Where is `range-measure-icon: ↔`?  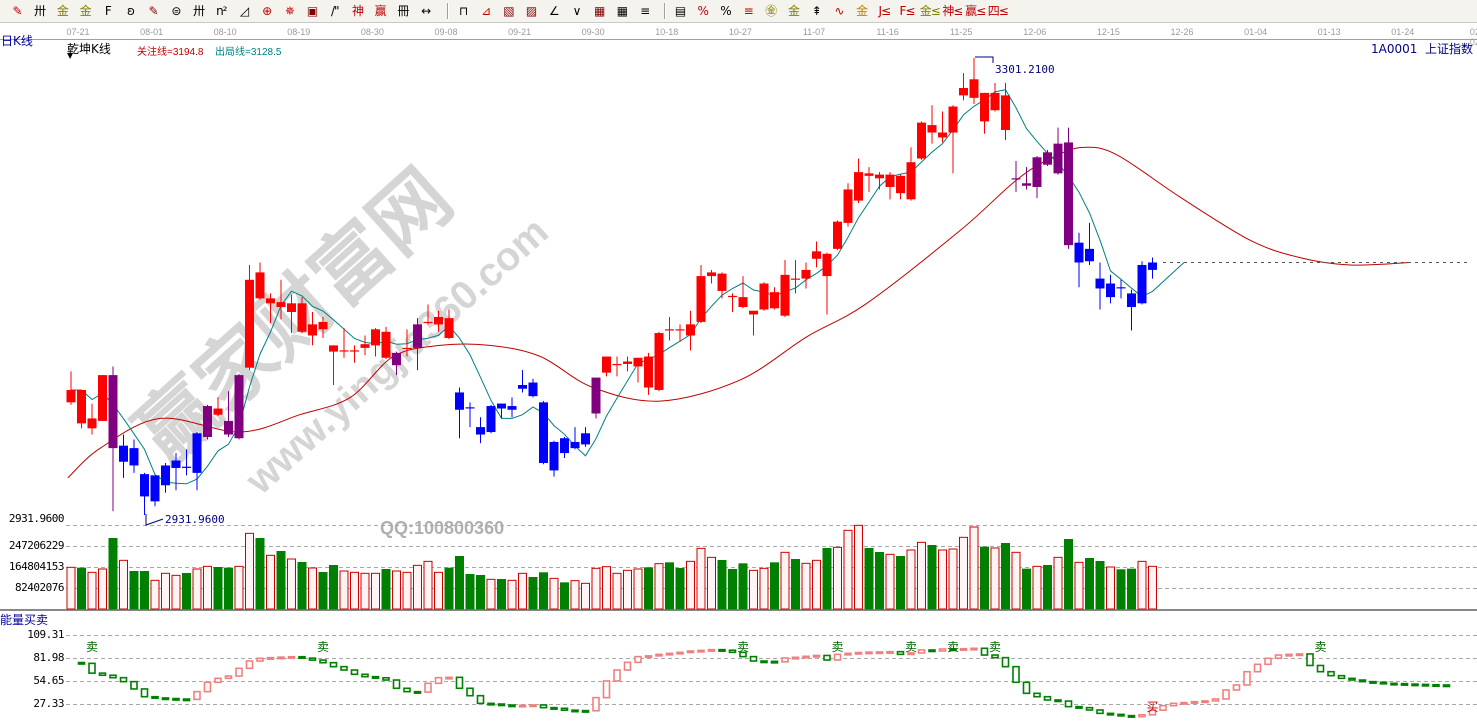 range-measure-icon: ↔ is located at coordinates (426, 11).